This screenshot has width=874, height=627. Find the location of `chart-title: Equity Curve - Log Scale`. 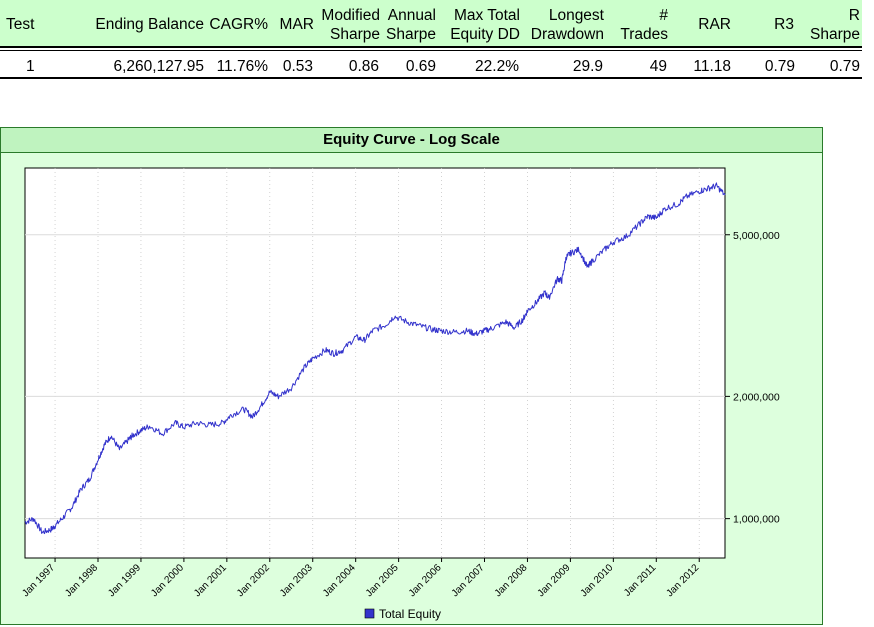

chart-title: Equity Curve - Log Scale is located at coordinates (411, 139).